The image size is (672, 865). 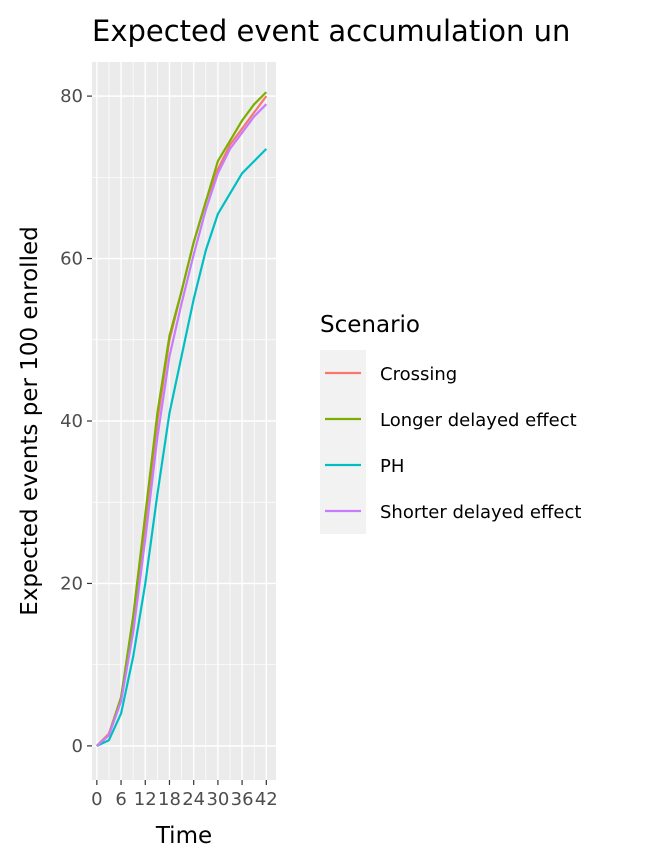 What do you see at coordinates (71, 259) in the screenshot?
I see `y-tick-label: 60` at bounding box center [71, 259].